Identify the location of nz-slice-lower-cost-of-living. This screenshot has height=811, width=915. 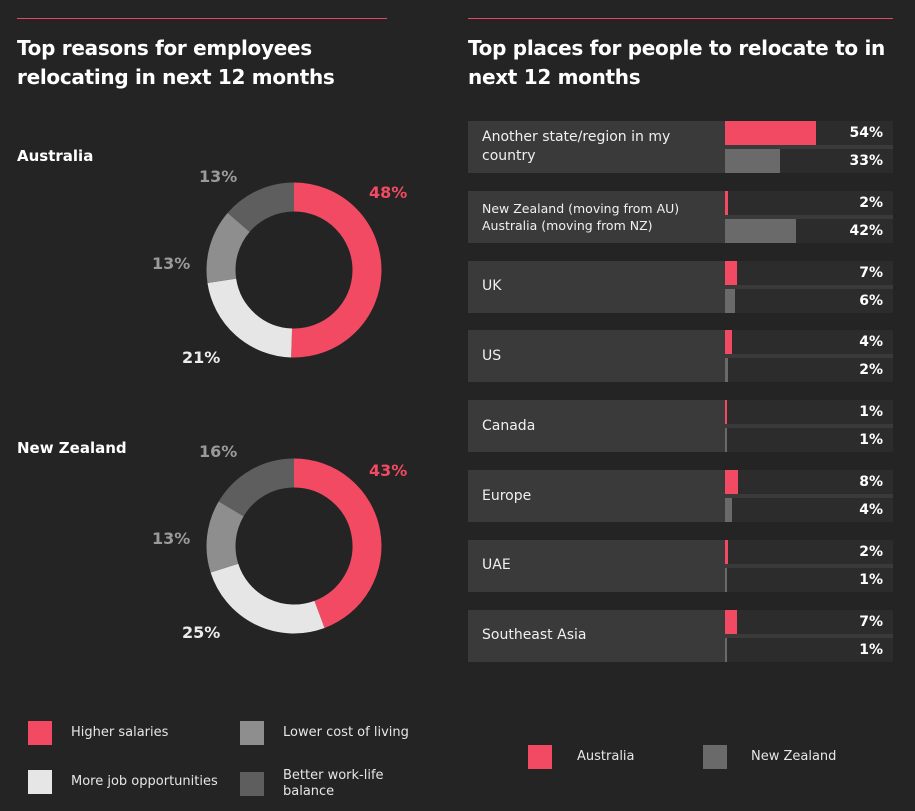
(225, 537).